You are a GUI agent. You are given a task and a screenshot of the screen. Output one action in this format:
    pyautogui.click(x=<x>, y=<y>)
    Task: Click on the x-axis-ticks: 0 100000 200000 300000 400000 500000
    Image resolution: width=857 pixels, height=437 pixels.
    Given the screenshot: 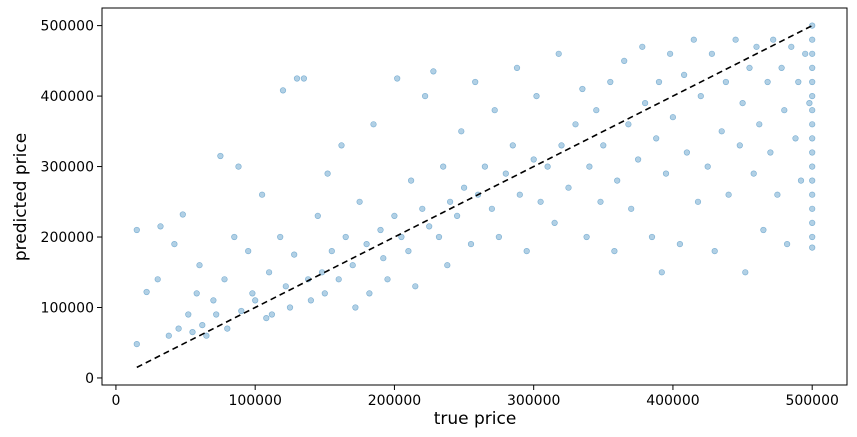 What is the action you would take?
    pyautogui.click(x=475, y=397)
    